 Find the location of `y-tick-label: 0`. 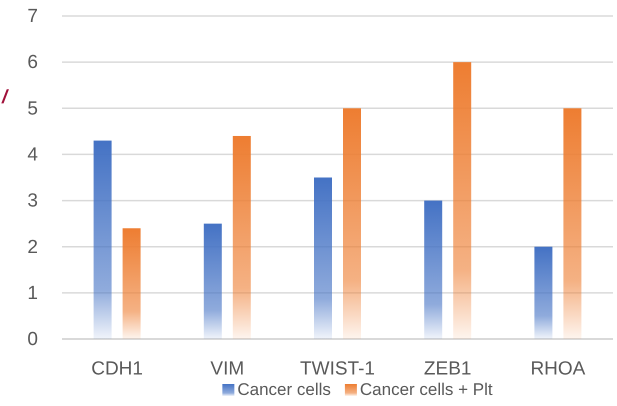

y-tick-label: 0 is located at coordinates (32, 339).